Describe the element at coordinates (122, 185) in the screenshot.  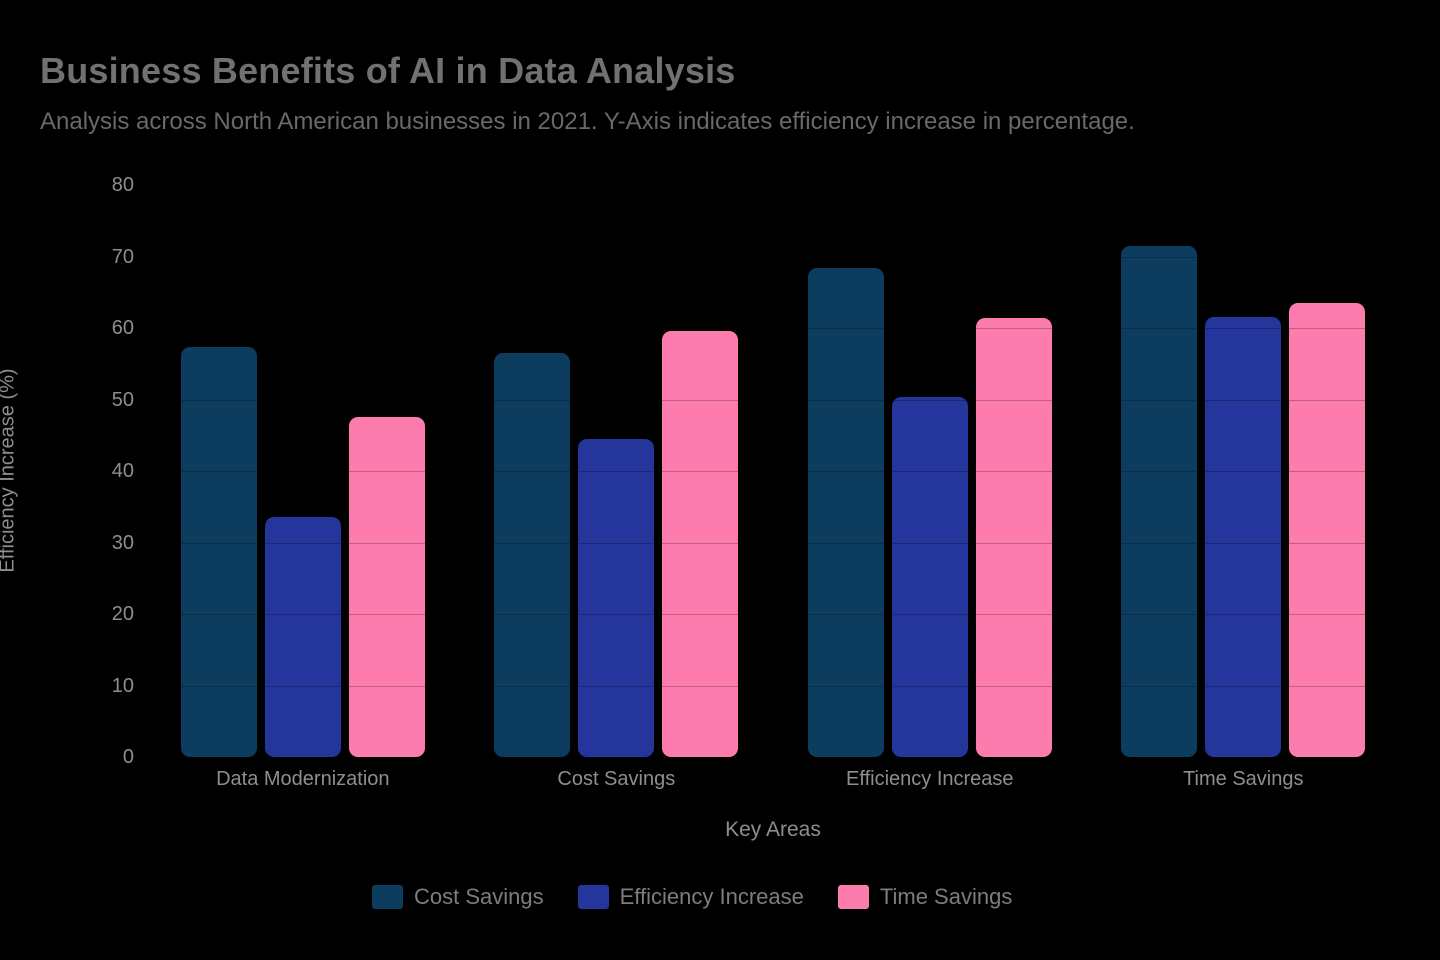
I see `y-tick-label-80: 80` at that location.